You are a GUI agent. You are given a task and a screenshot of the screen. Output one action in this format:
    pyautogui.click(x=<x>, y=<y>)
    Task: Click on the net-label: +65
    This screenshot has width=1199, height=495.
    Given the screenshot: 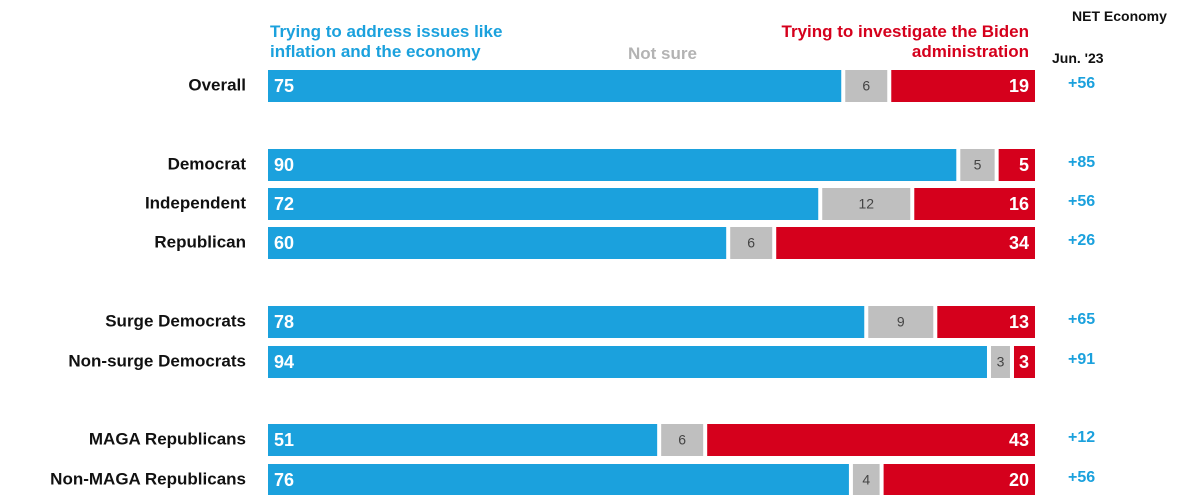 What is the action you would take?
    pyautogui.click(x=1081, y=319)
    